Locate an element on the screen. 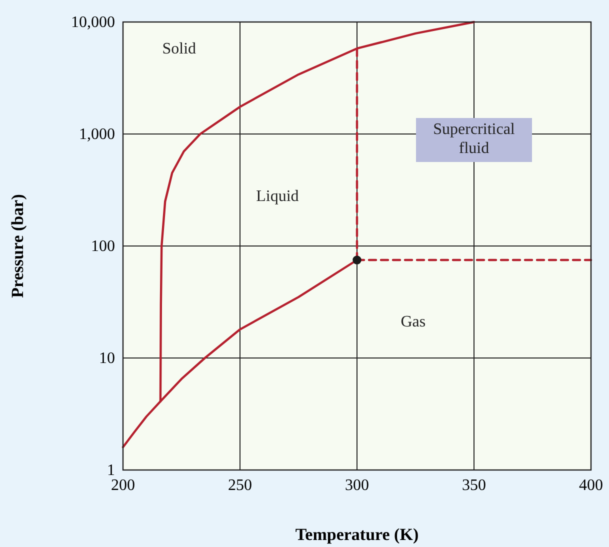 The width and height of the screenshot is (609, 547). y-axis-title: Pressure (bar) is located at coordinates (17, 246).